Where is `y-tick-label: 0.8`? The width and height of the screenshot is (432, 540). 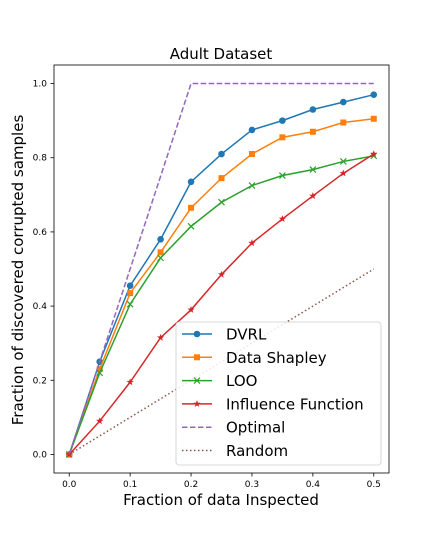 y-tick-label: 0.8 is located at coordinates (40, 159).